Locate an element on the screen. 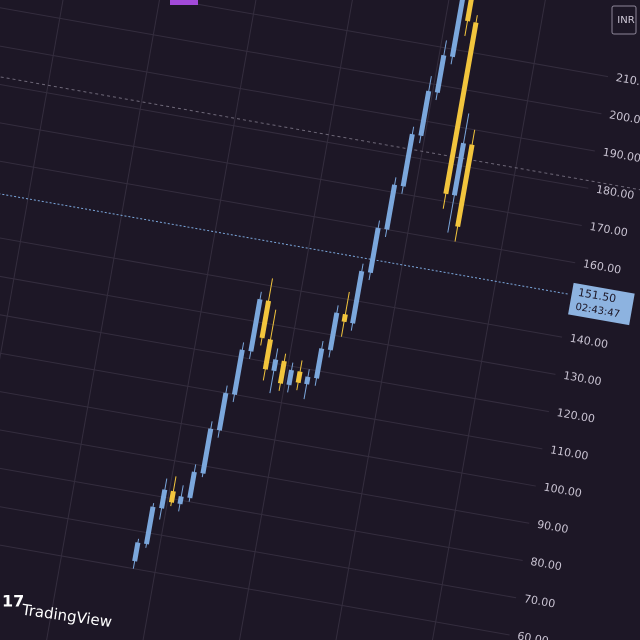 This screenshot has height=640, width=640. y-tick-label: 80.00 is located at coordinates (545, 564).